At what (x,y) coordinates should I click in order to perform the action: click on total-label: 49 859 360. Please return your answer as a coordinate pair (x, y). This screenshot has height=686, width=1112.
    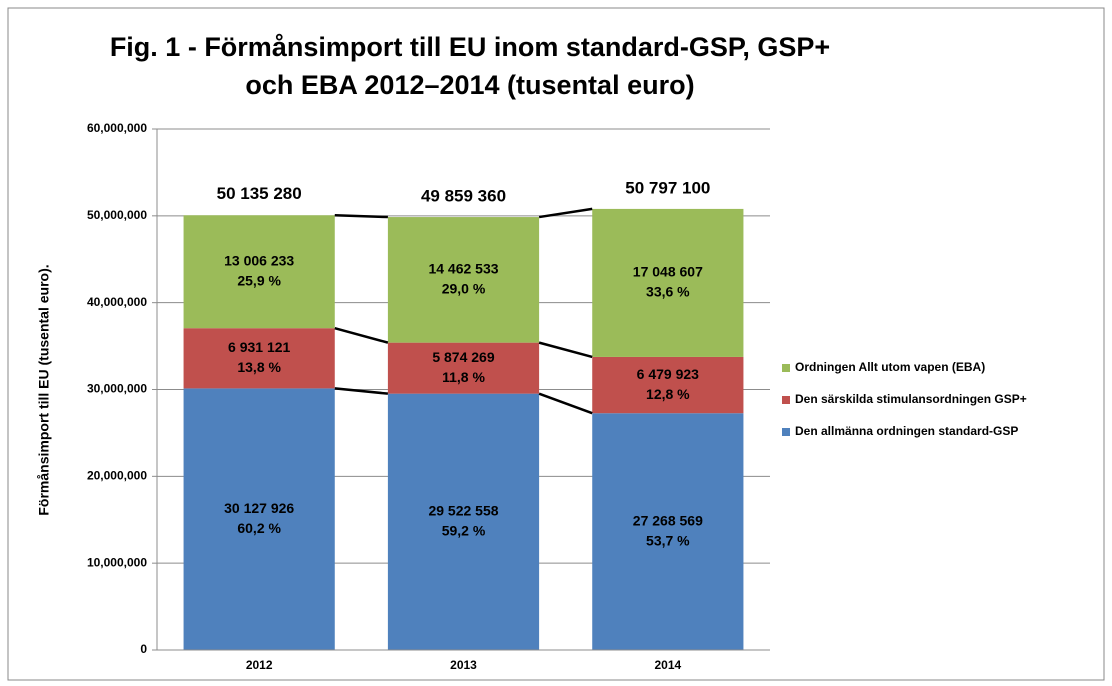
    Looking at the image, I should click on (463, 196).